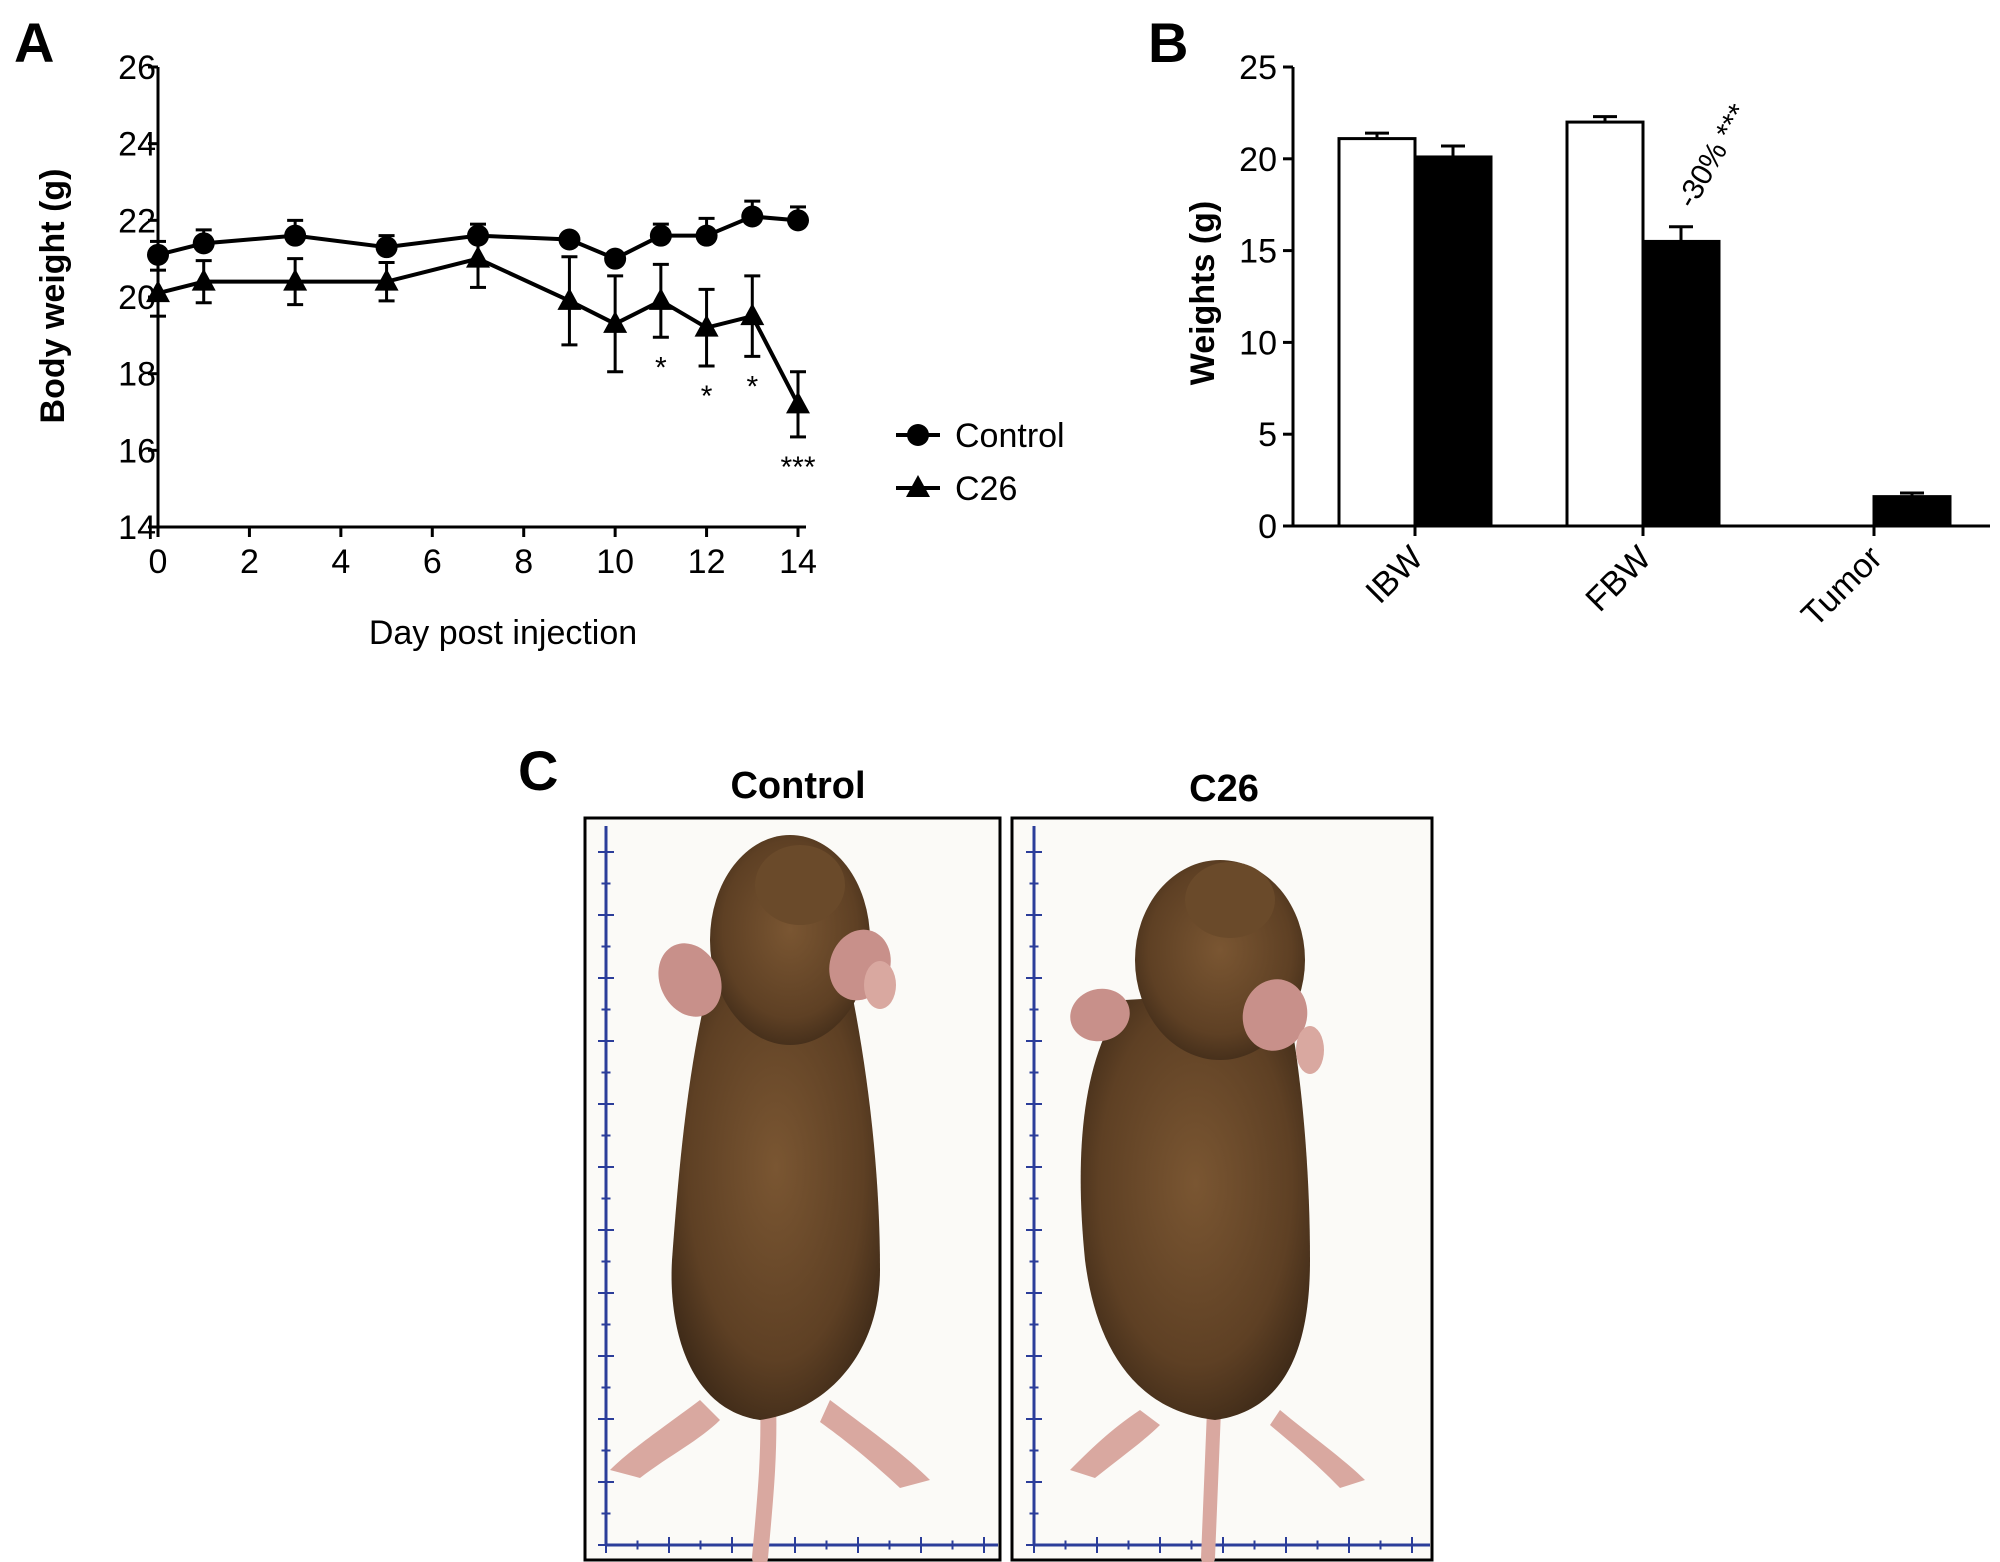  Describe the element at coordinates (503, 633) in the screenshot. I see `x-axis-title: Day post injection` at that location.